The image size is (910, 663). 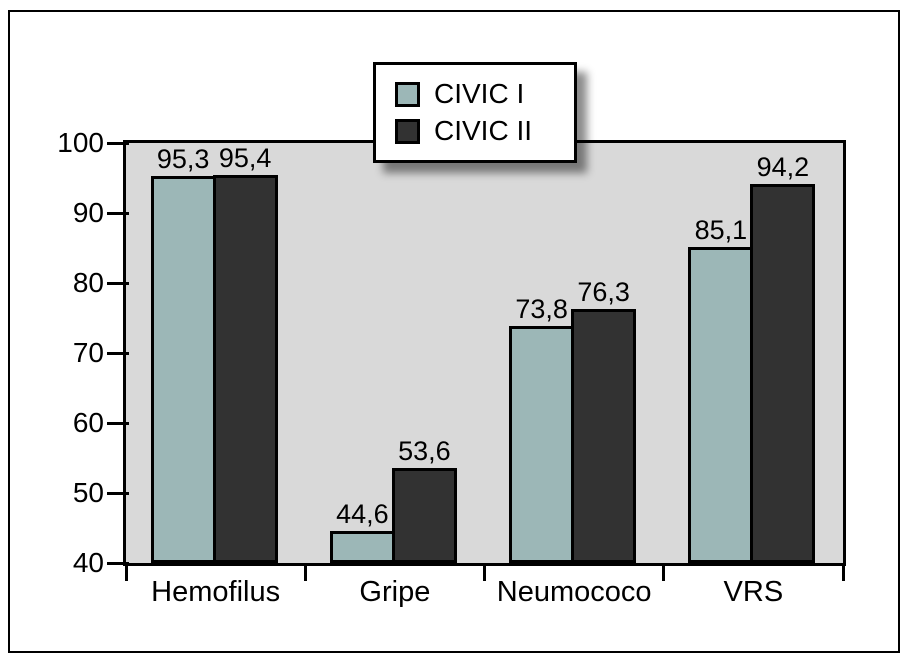 What do you see at coordinates (604, 435) in the screenshot?
I see `bar-civic-ii-neumococo` at bounding box center [604, 435].